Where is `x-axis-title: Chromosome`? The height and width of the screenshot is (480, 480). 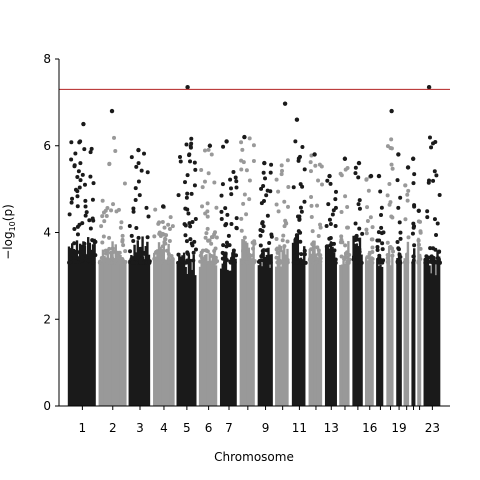 x-axis-title: Chromosome is located at coordinates (254, 457).